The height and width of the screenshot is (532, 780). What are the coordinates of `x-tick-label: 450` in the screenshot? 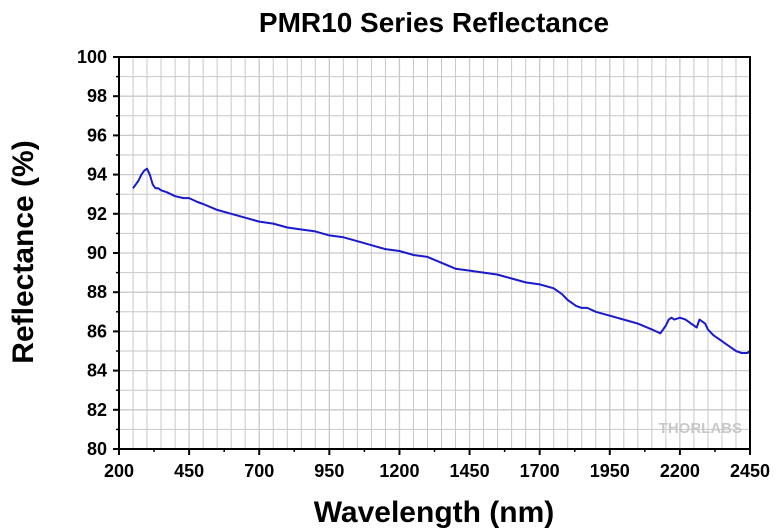 It's located at (189, 471).